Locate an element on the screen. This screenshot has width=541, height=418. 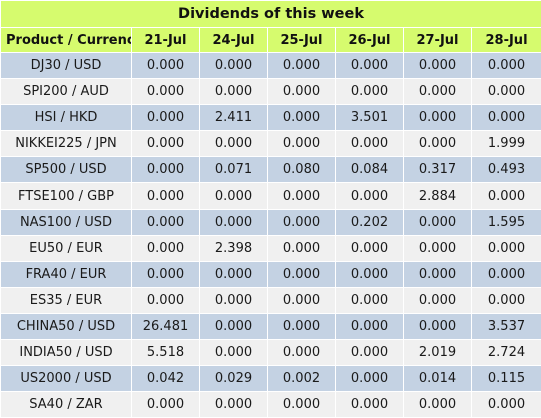
dividend-value-cell: 0.115 is located at coordinates (506, 379).